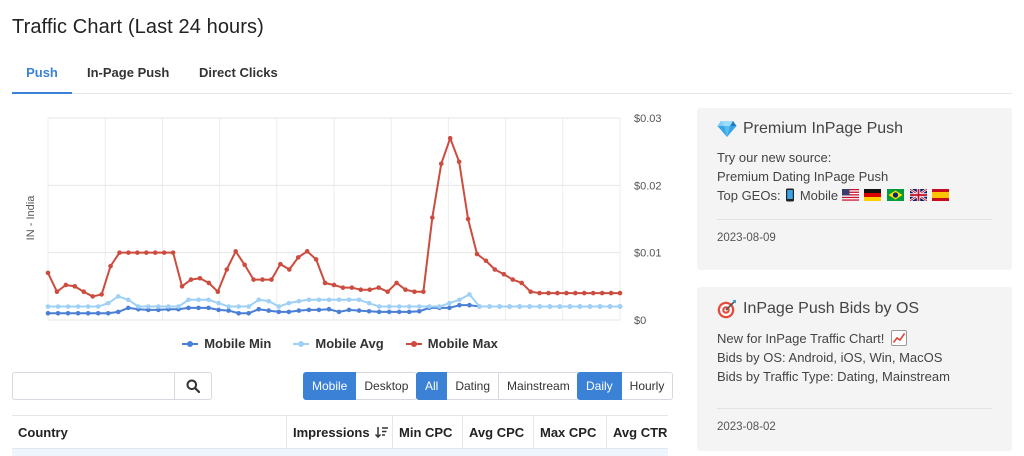 This screenshot has height=456, width=1024. I want to click on tab-direct-clicks: Direct Clicks, so click(238, 72).